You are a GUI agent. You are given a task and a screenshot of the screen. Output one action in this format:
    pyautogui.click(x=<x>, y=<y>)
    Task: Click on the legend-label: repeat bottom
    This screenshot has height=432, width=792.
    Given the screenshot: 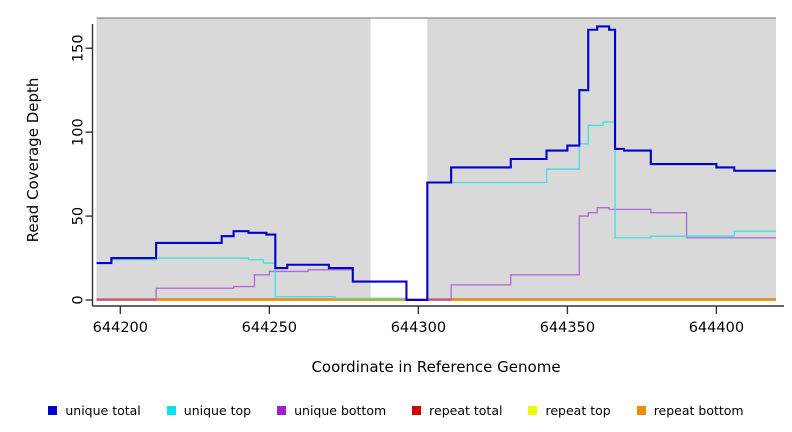 What is the action you would take?
    pyautogui.click(x=698, y=410)
    